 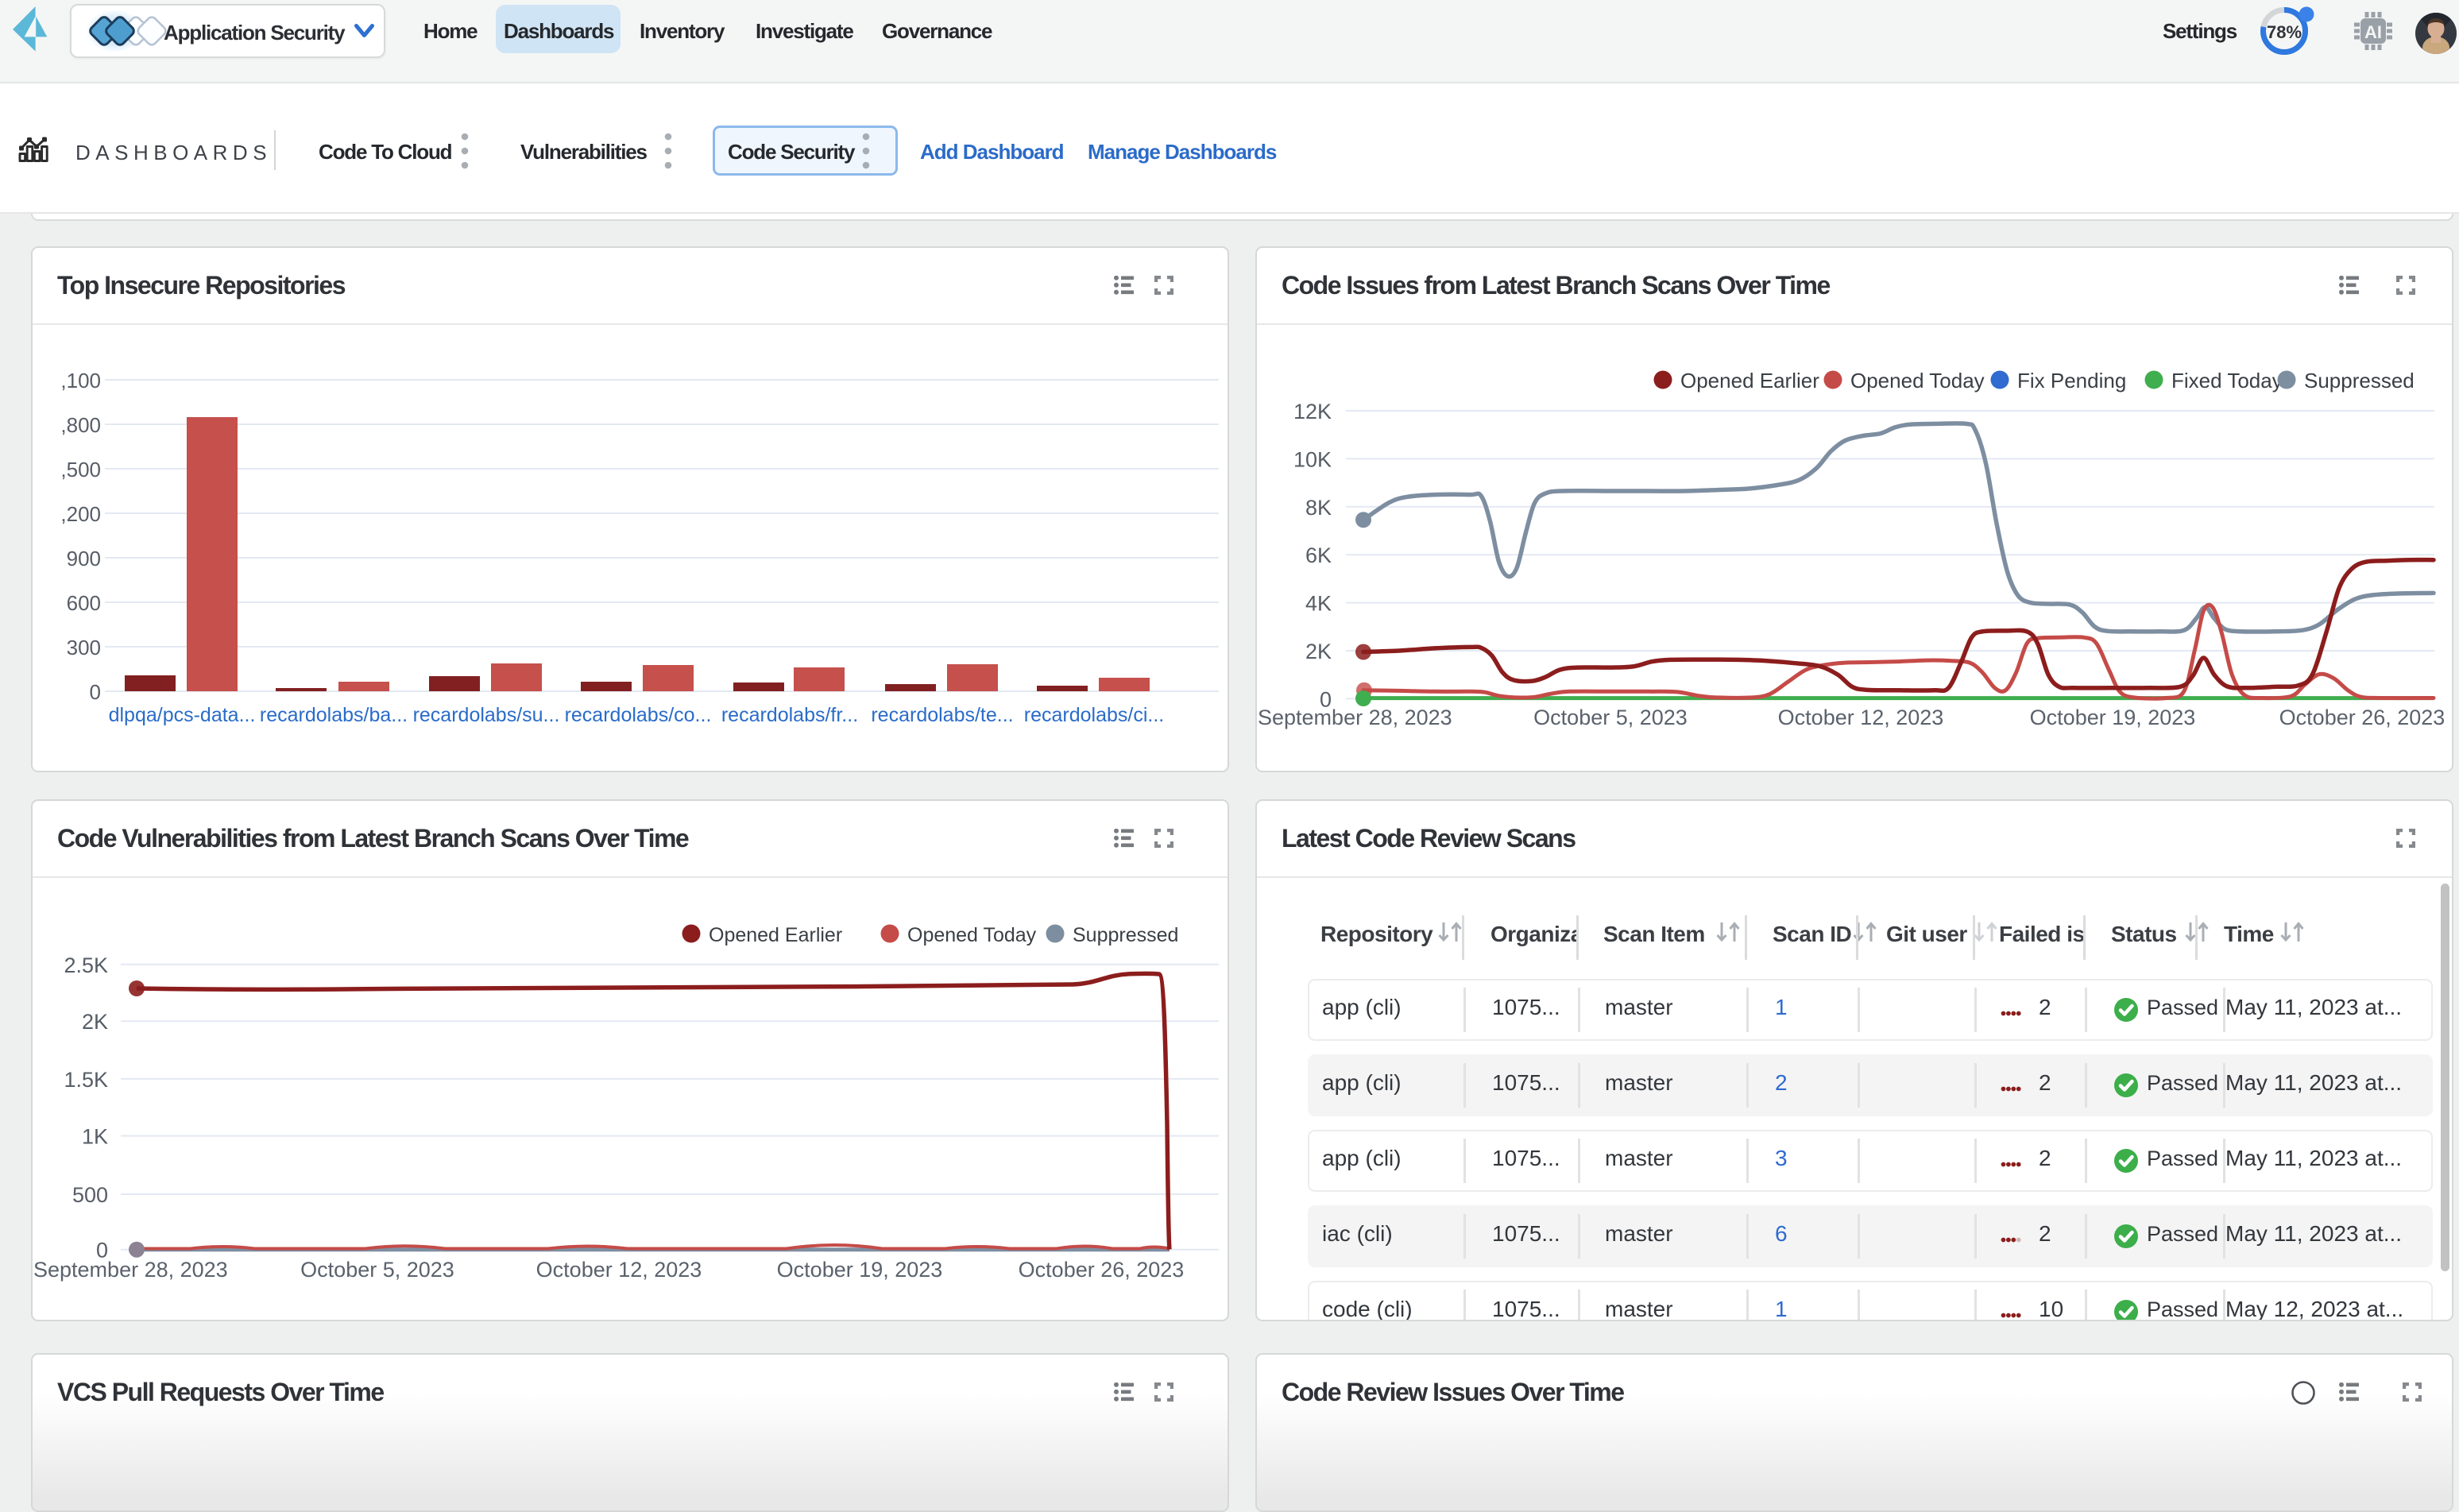 What do you see at coordinates (1318, 604) in the screenshot?
I see `svg-text: 4K` at bounding box center [1318, 604].